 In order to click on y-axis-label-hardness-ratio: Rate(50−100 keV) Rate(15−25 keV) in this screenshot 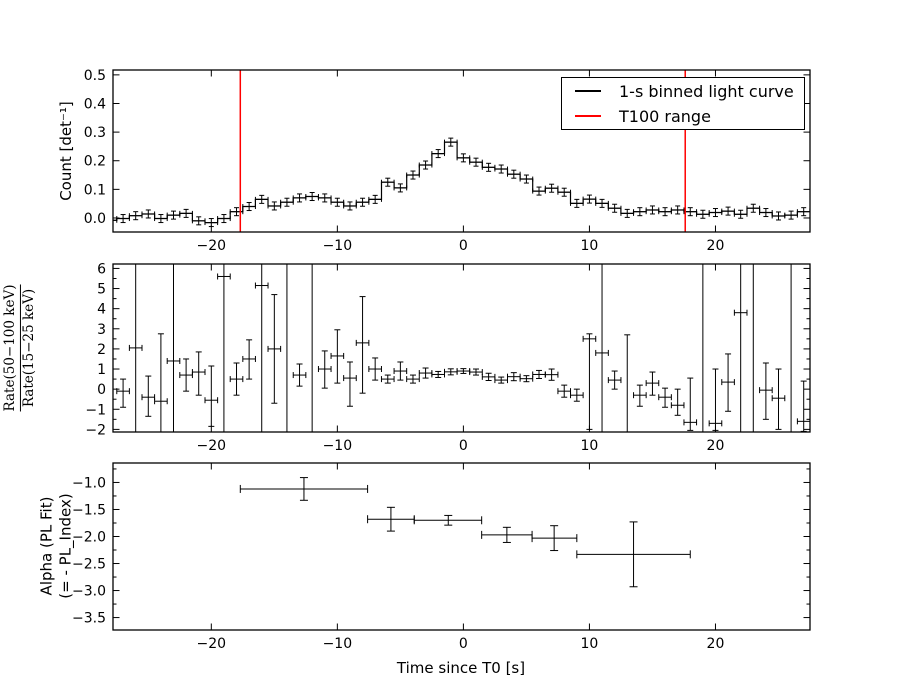, I will do `click(20, 348)`.